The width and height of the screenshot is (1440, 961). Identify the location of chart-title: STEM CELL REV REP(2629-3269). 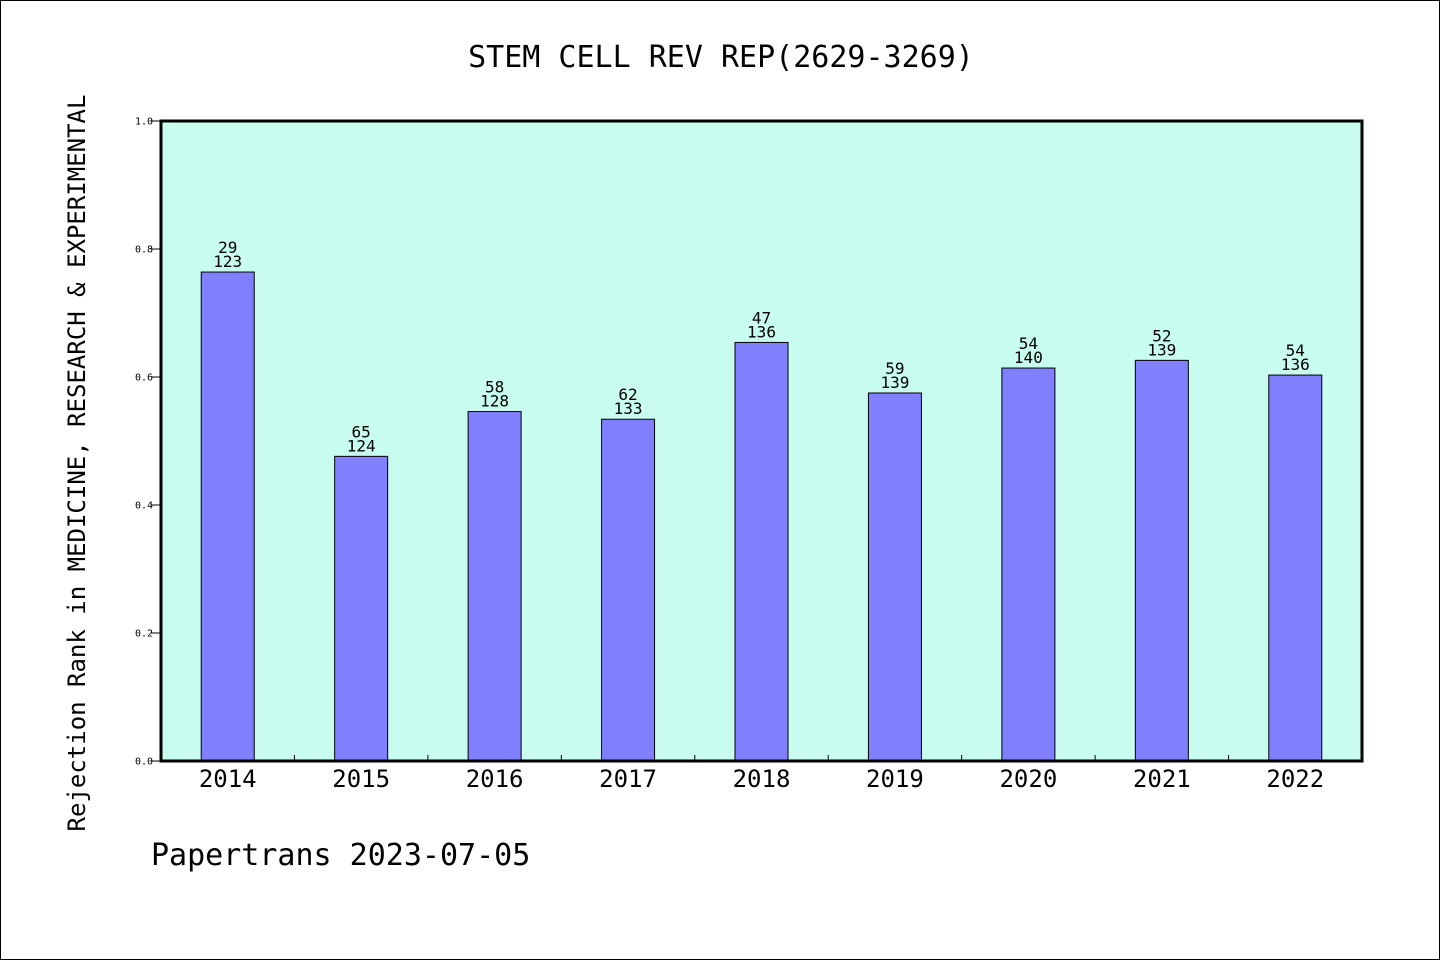
(721, 57).